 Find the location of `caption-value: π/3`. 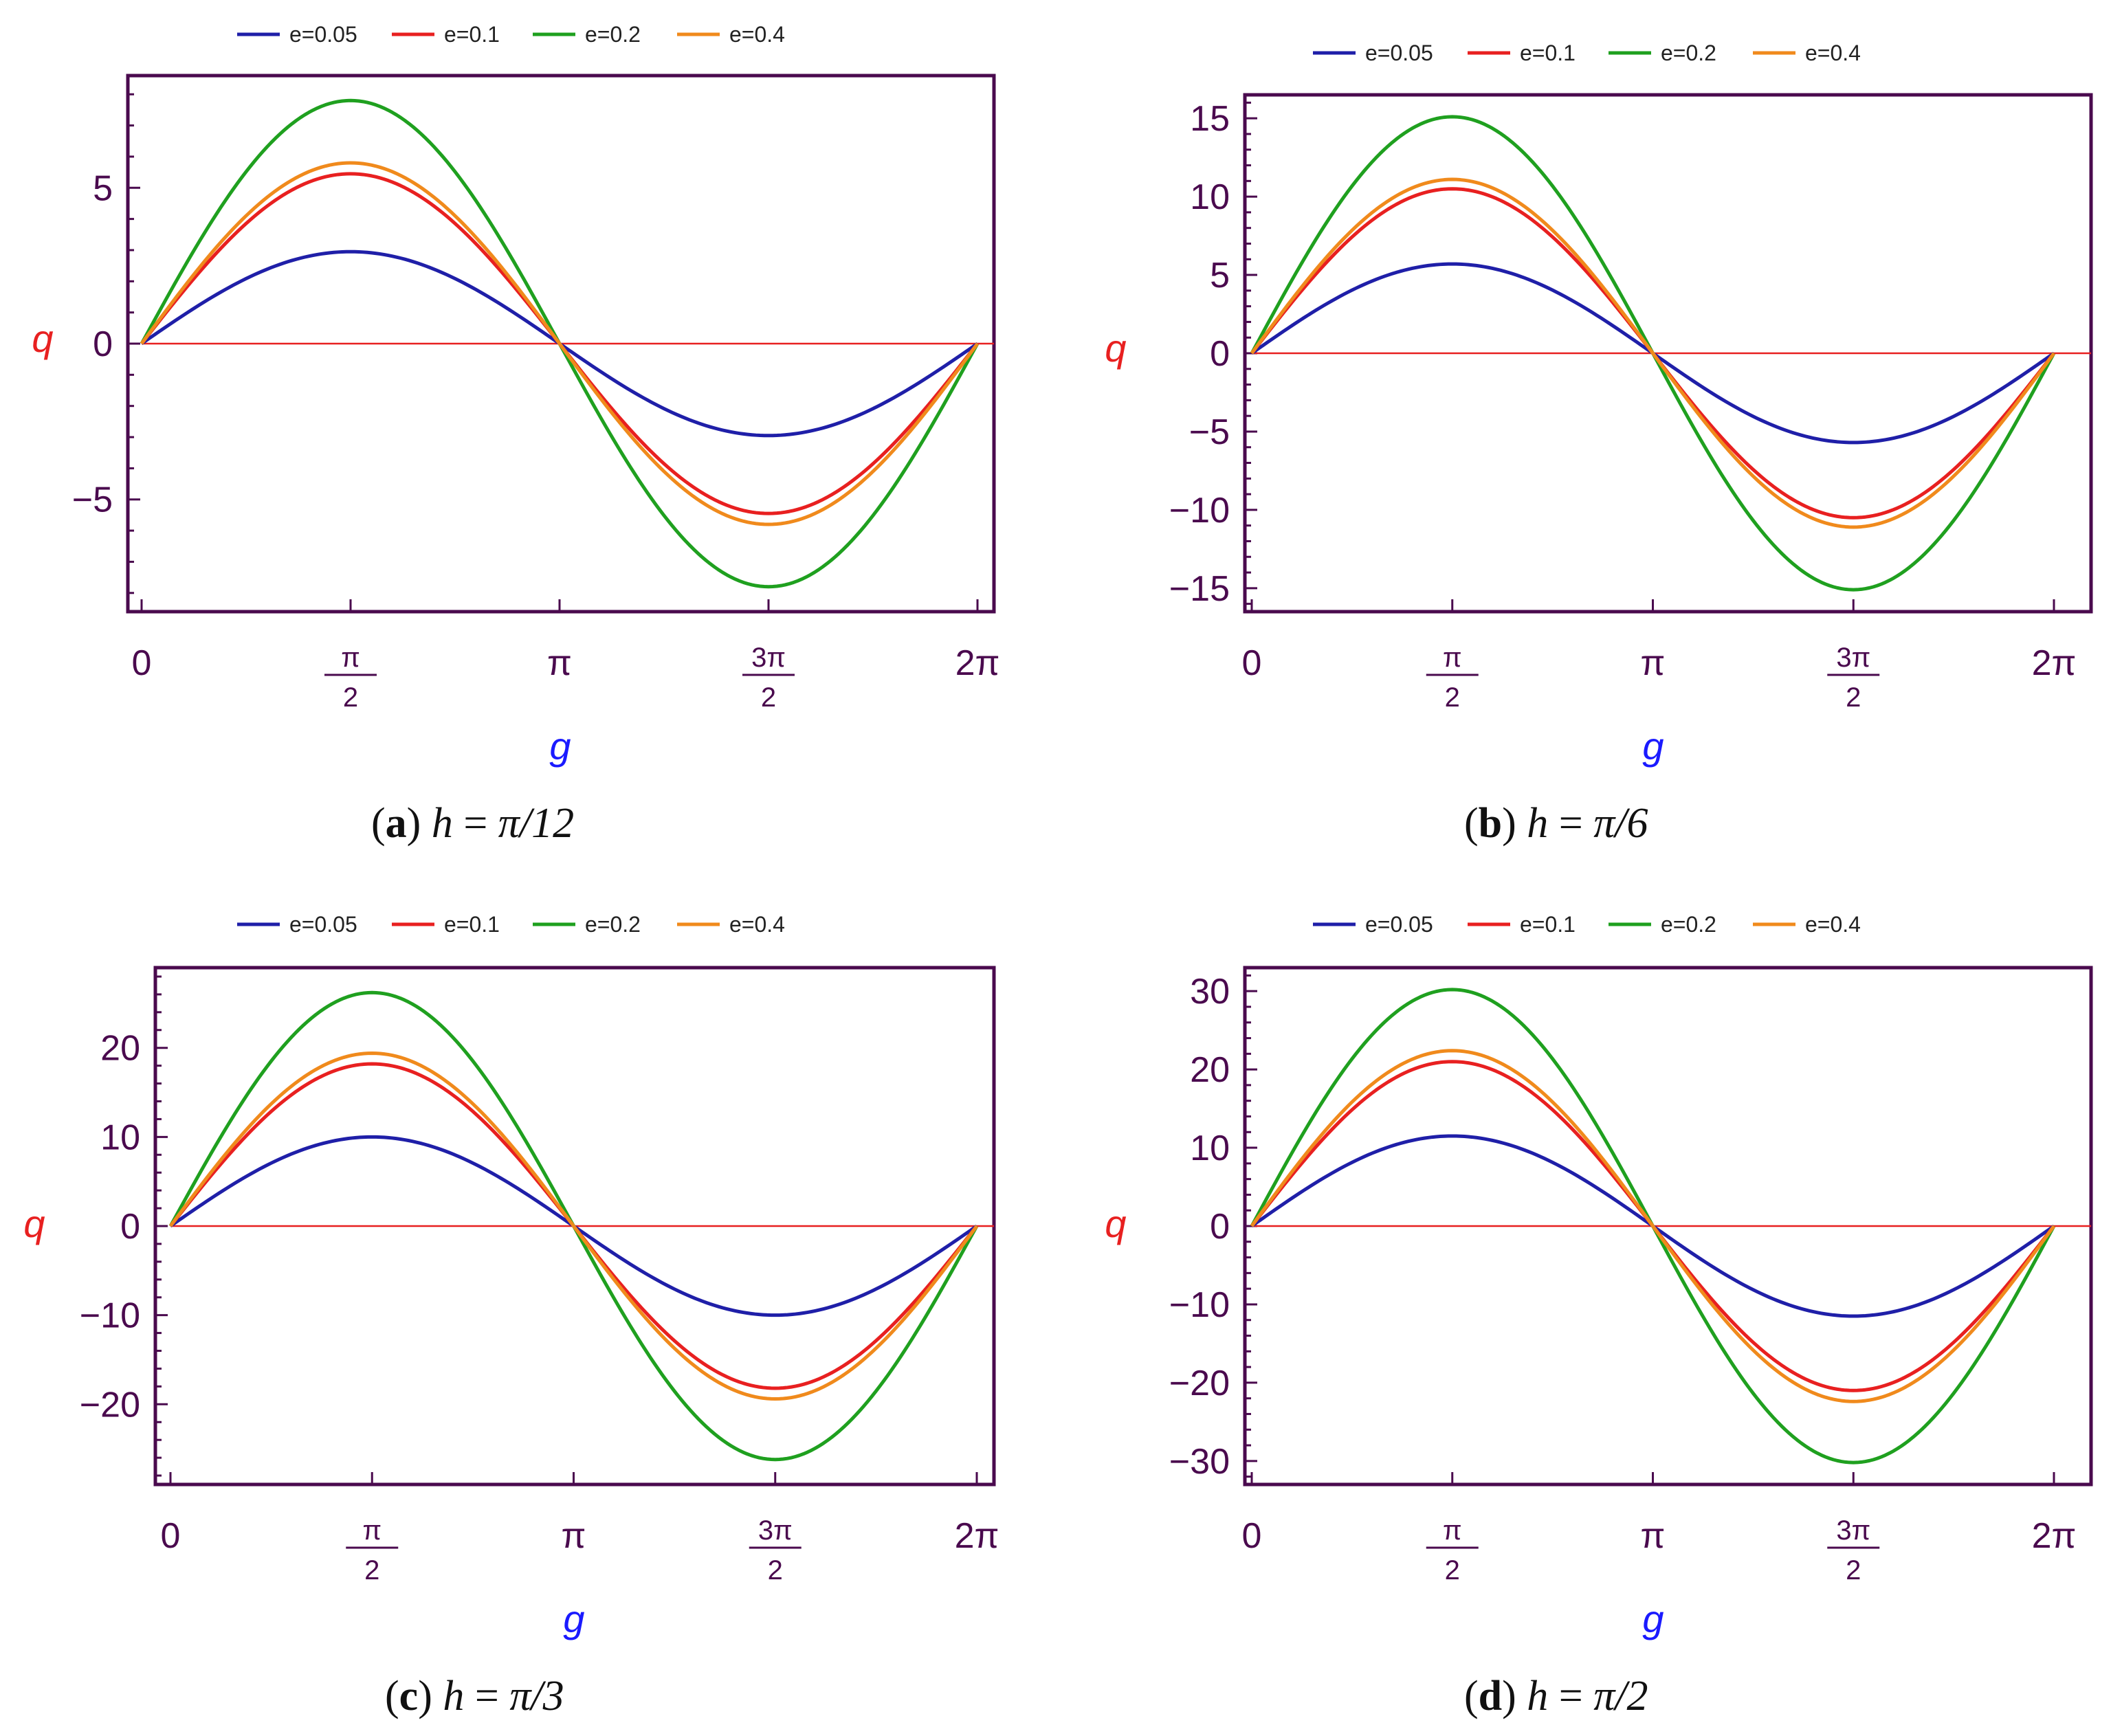

caption-value: π/3 is located at coordinates (536, 1696).